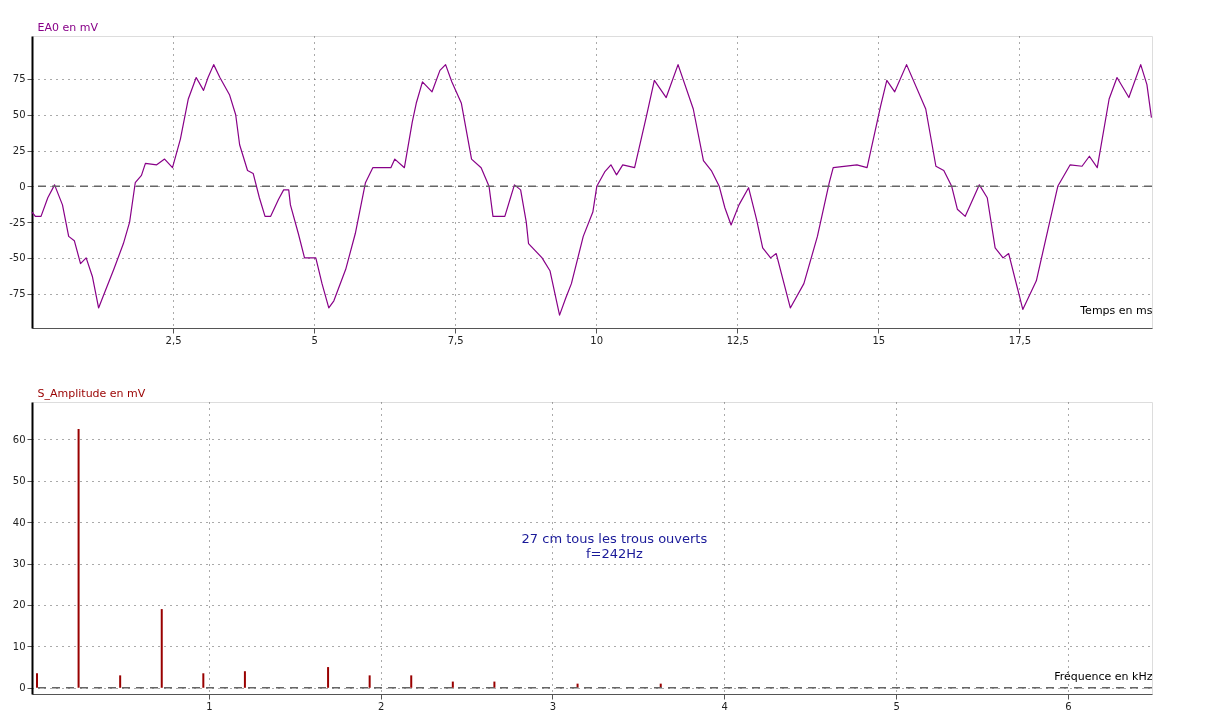 This screenshot has height=718, width=1219. Describe the element at coordinates (1103, 676) in the screenshot. I see `x-axis-title: Fréquence en kHz` at that location.